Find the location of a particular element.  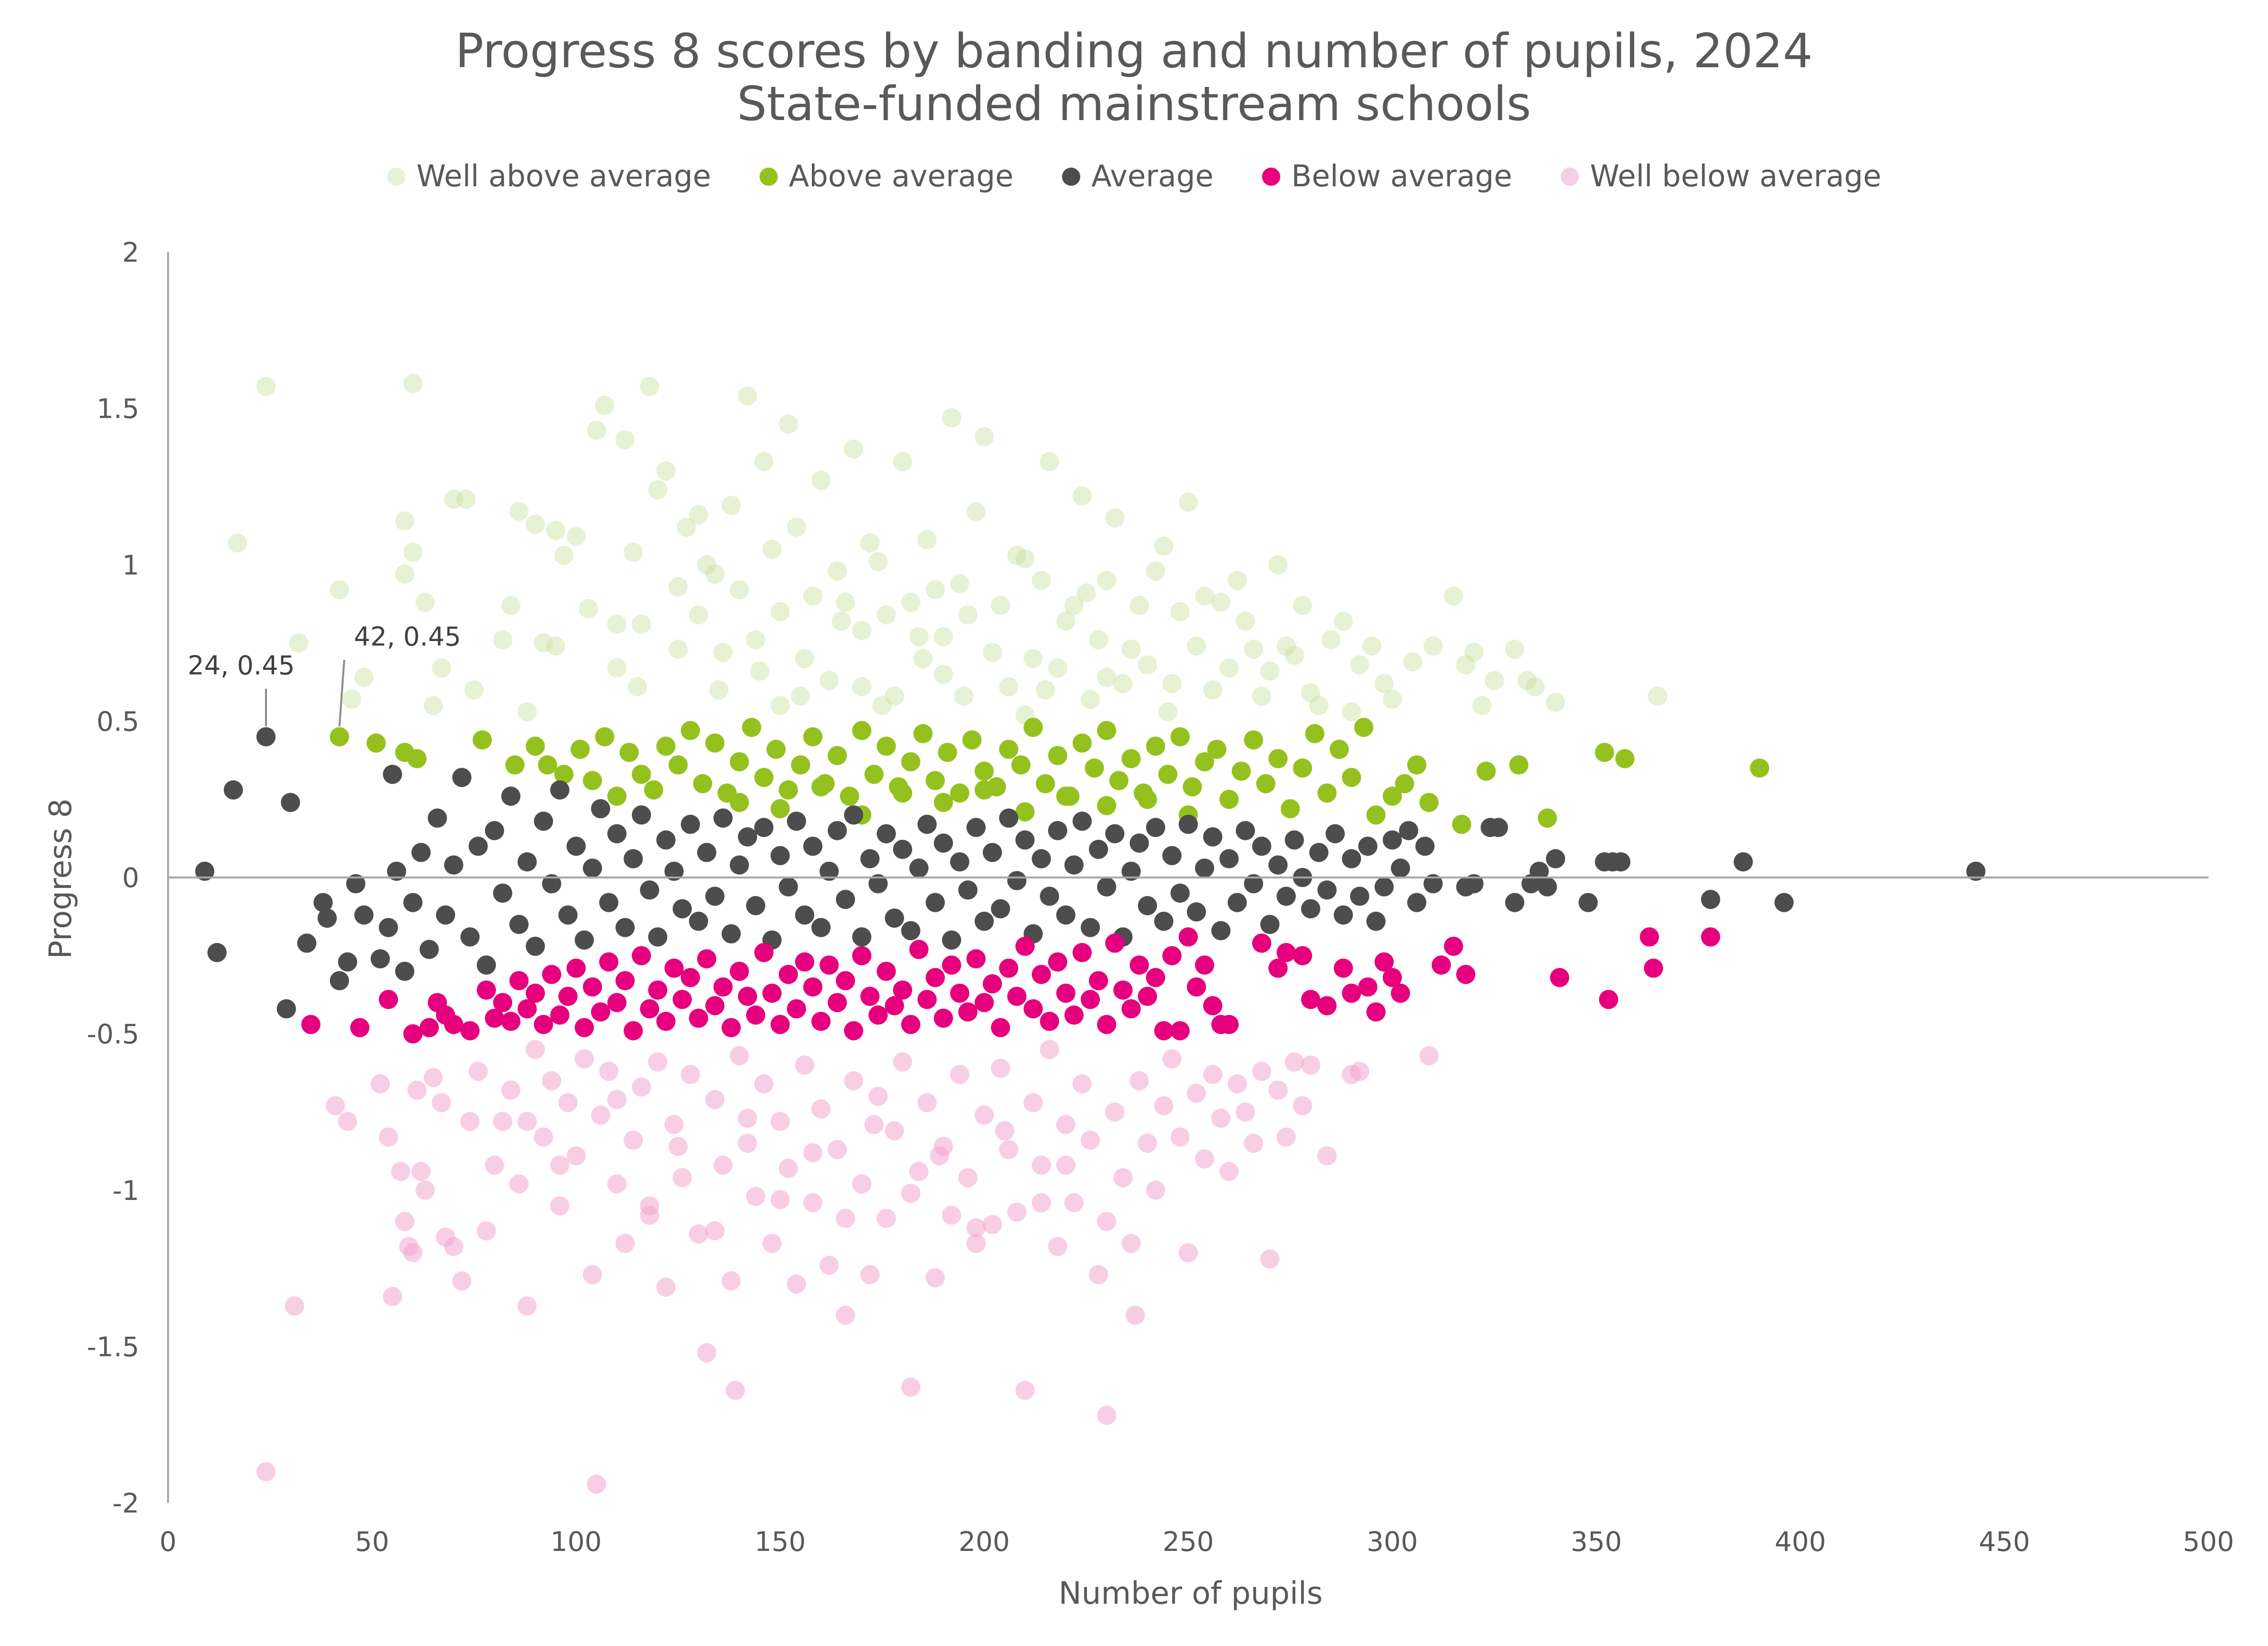

annotations: 24, 0.45 42, 0.45 is located at coordinates (324, 673).